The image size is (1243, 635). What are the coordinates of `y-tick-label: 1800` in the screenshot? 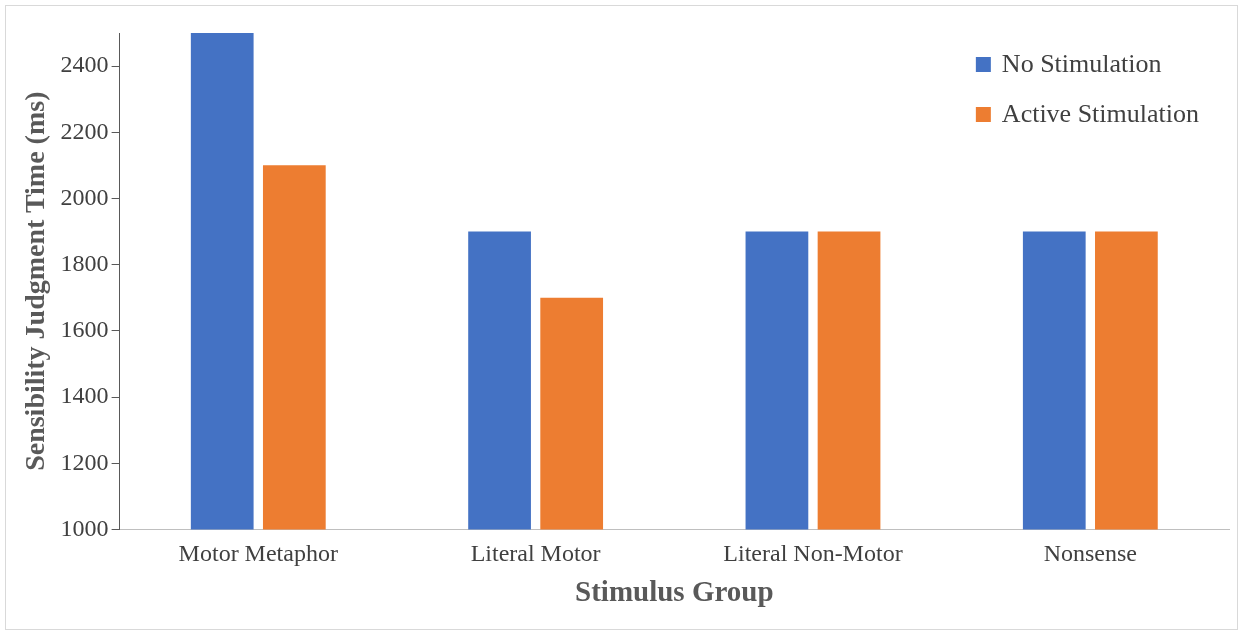 It's located at (84, 262).